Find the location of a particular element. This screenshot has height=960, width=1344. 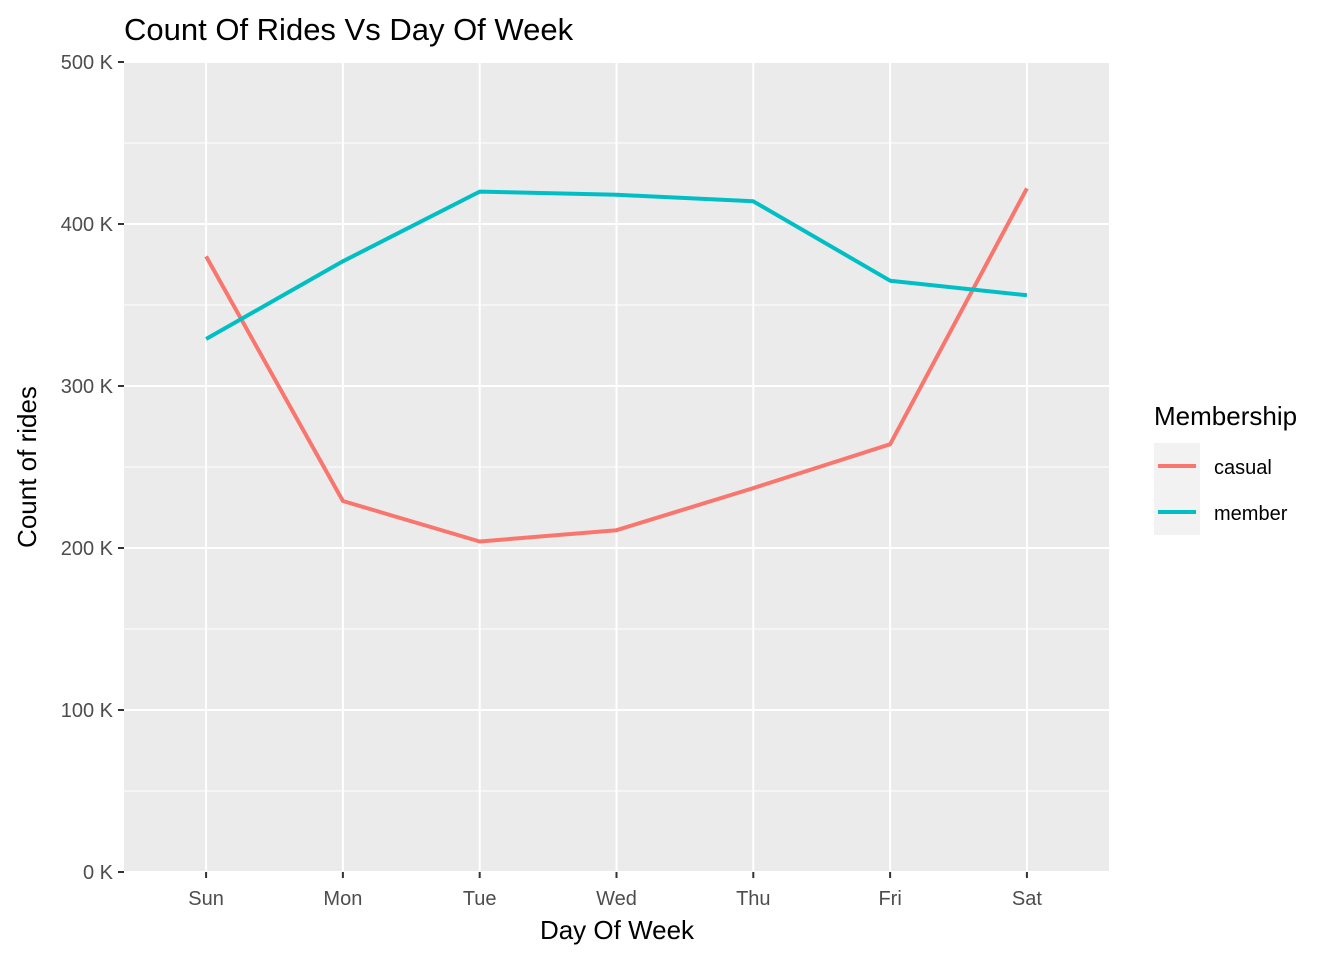

legend: Membership casual member is located at coordinates (1225, 468).